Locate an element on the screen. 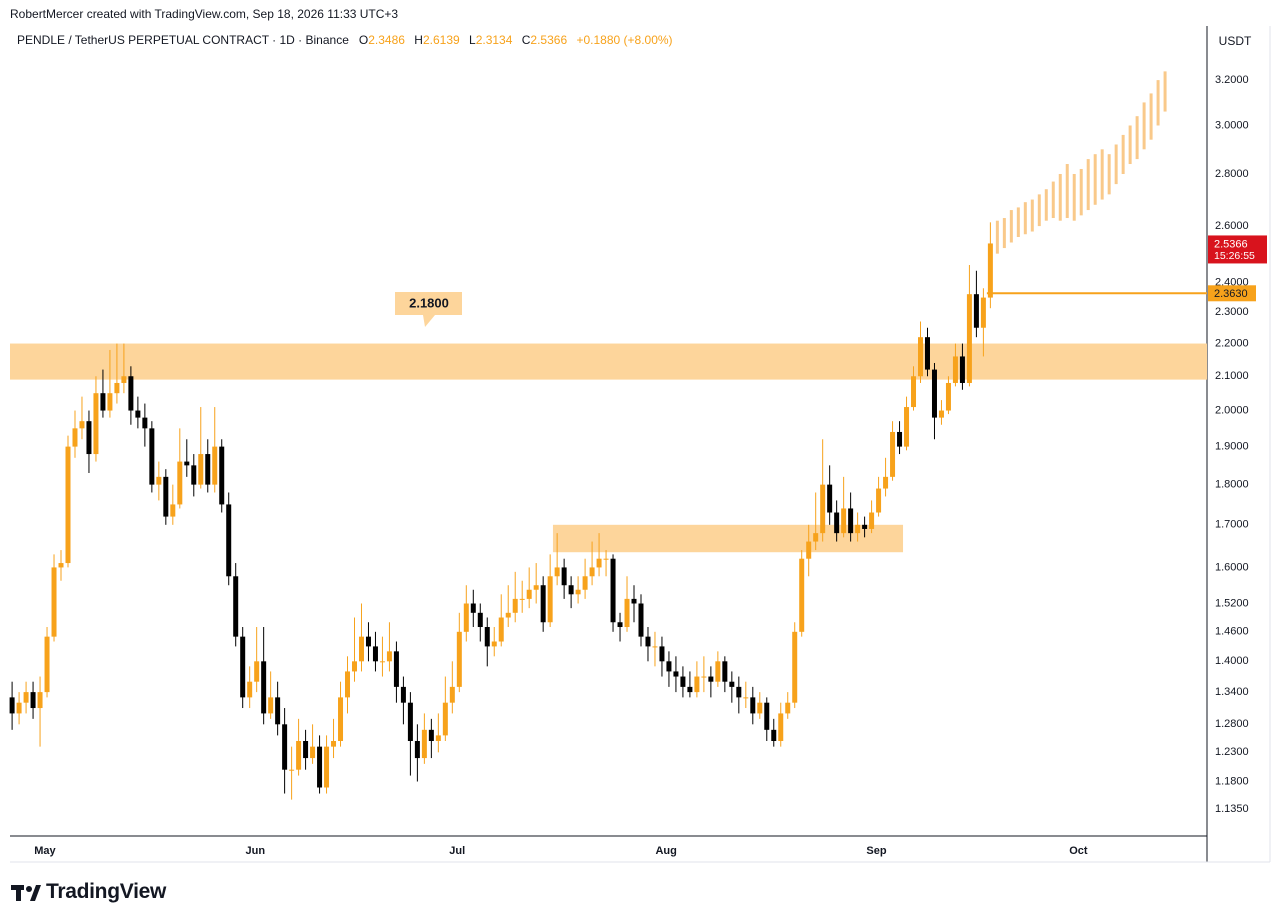  x-tick-label: Aug is located at coordinates (665, 851).